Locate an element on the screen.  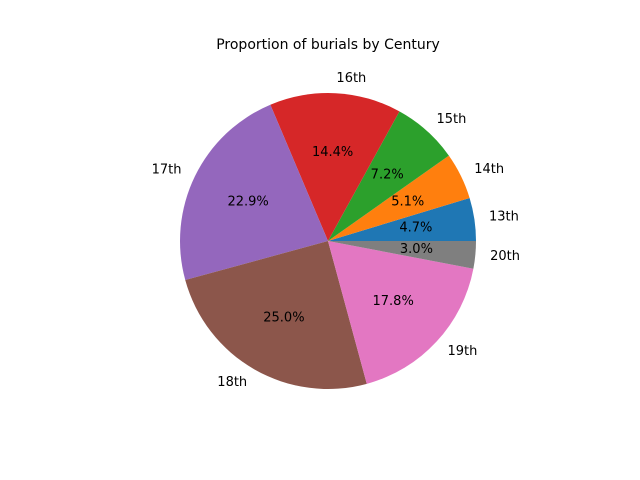
pie-slice-15th is located at coordinates (388, 176).